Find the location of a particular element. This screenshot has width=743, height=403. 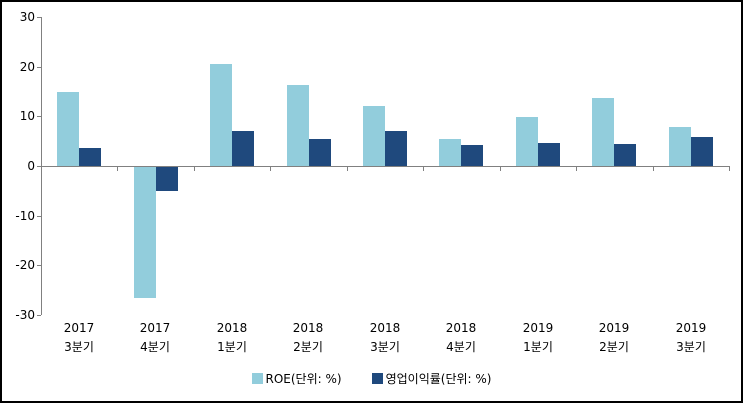

y-tick-label: 10 is located at coordinates (27, 116).